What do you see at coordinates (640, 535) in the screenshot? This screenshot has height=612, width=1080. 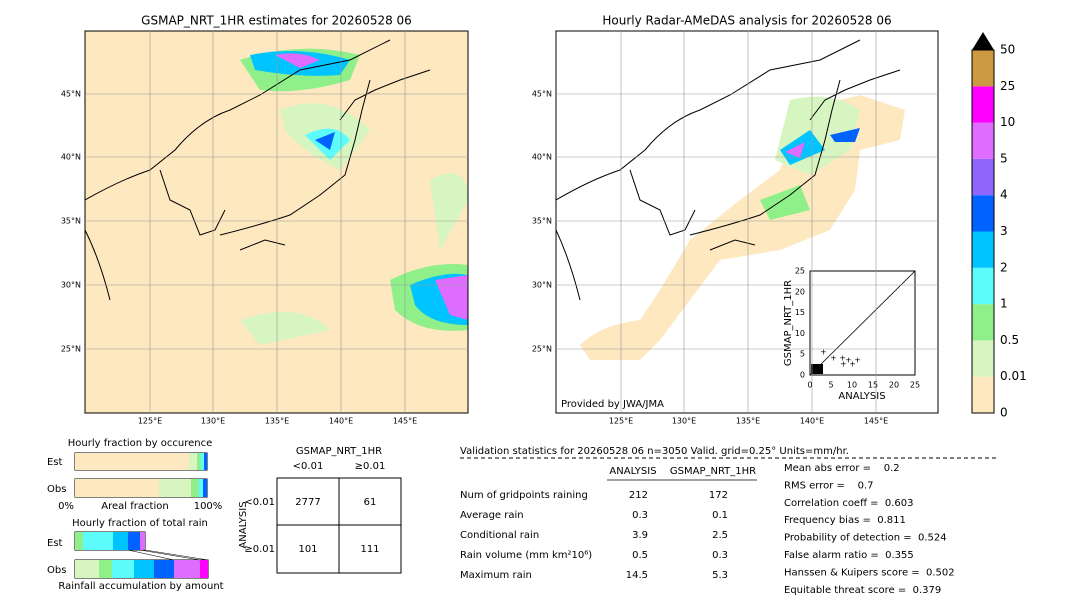 I see `stat-value: 3.9` at bounding box center [640, 535].